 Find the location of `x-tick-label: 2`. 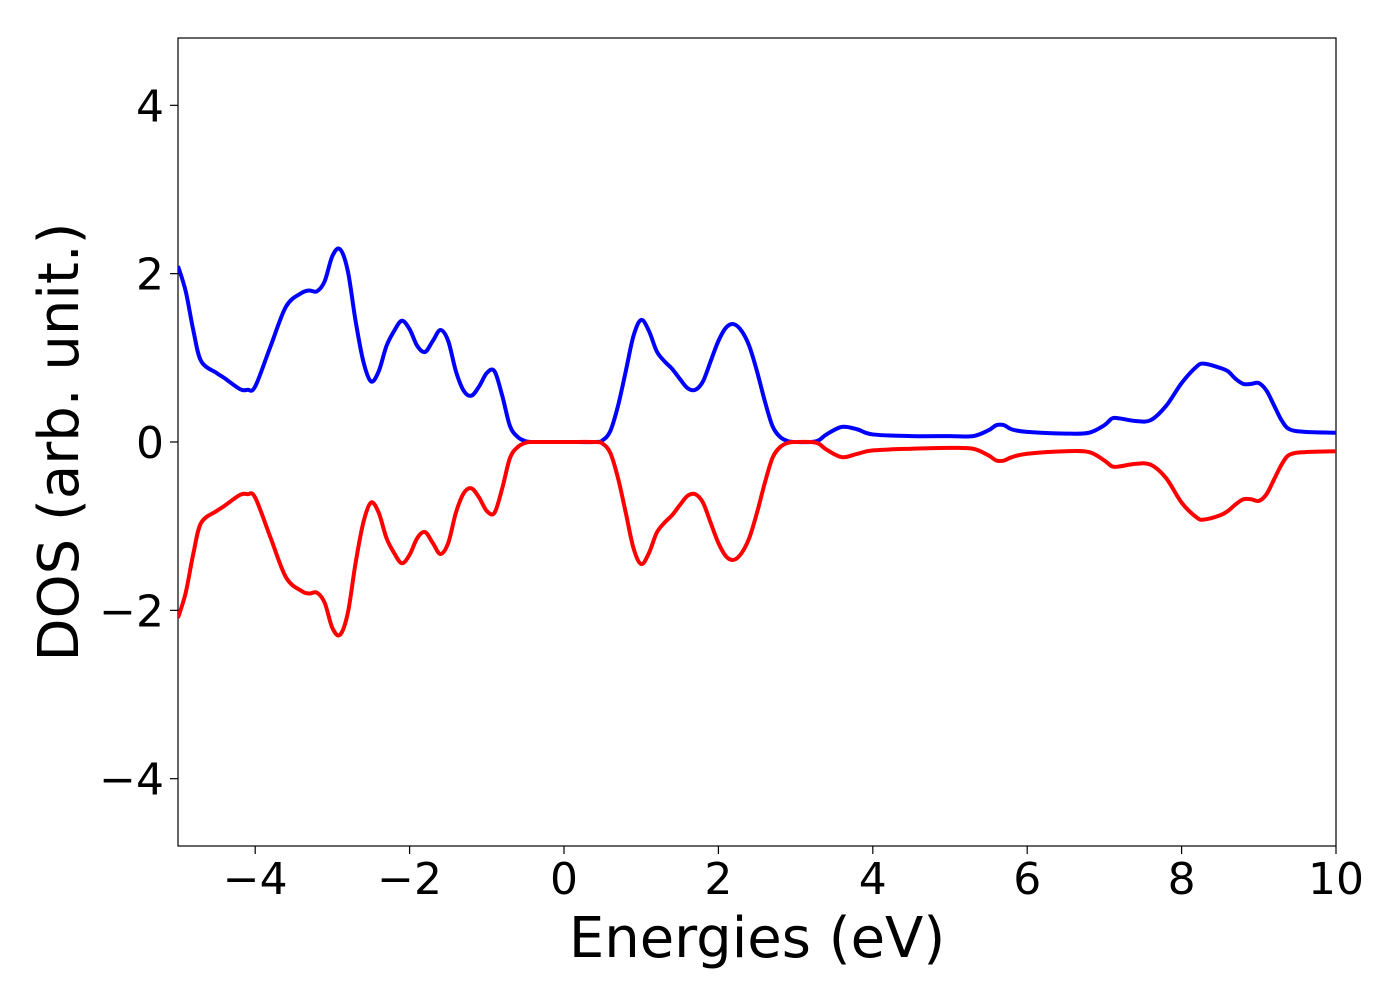

x-tick-label: 2 is located at coordinates (718, 879).